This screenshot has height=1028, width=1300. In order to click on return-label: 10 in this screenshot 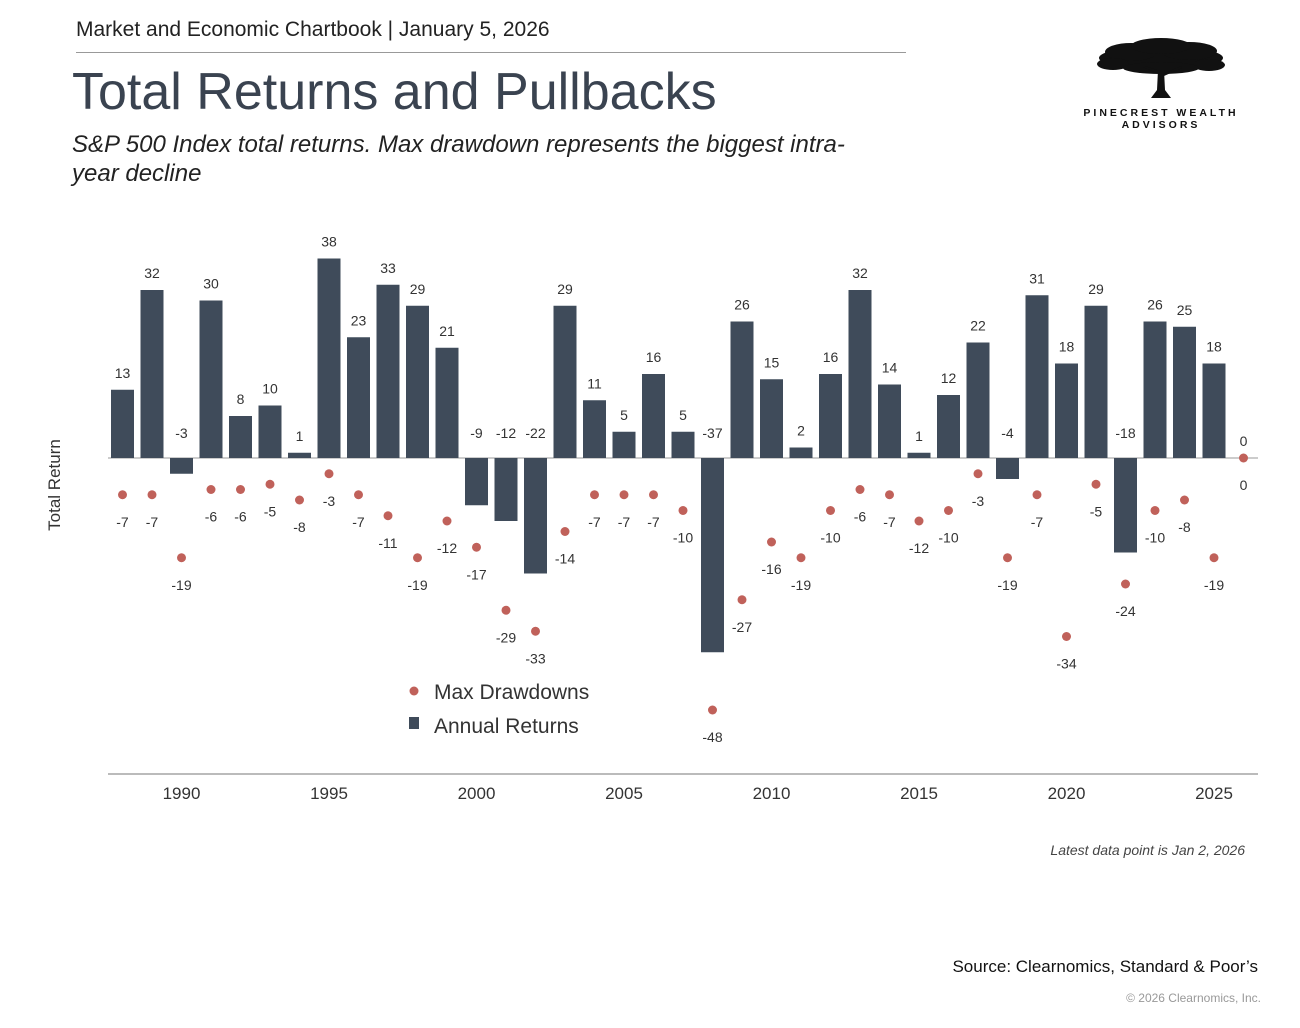, I will do `click(270, 389)`.